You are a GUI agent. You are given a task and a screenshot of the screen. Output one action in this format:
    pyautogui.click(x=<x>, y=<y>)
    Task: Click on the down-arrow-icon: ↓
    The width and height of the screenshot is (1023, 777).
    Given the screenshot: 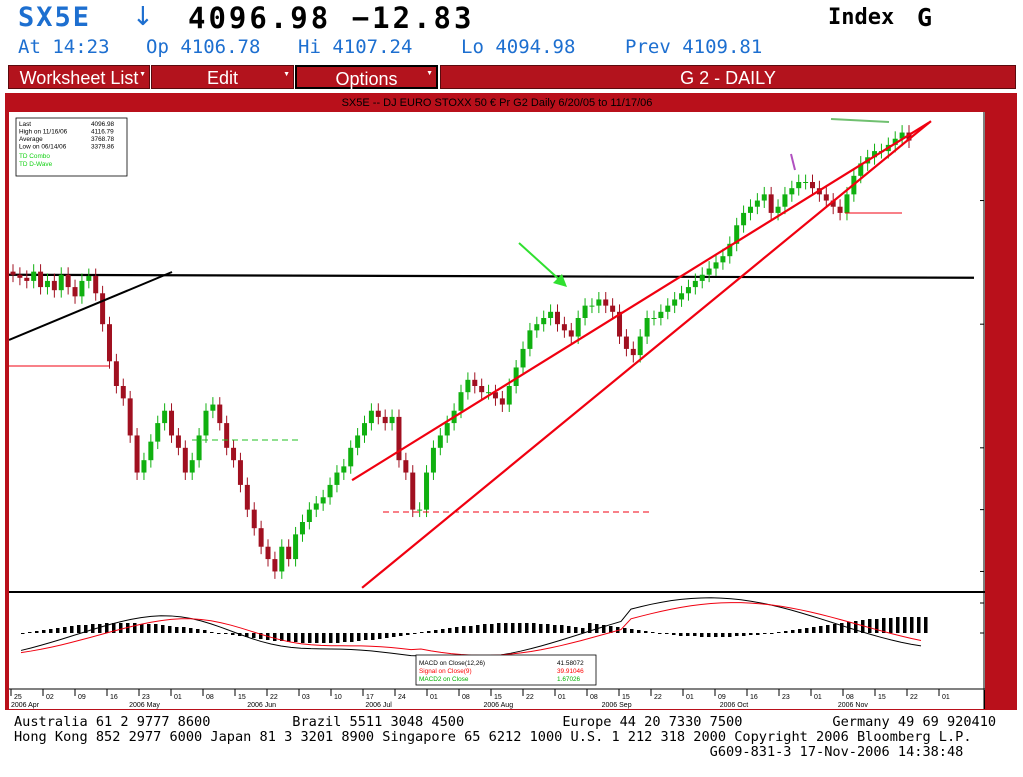 What is the action you would take?
    pyautogui.click(x=143, y=17)
    